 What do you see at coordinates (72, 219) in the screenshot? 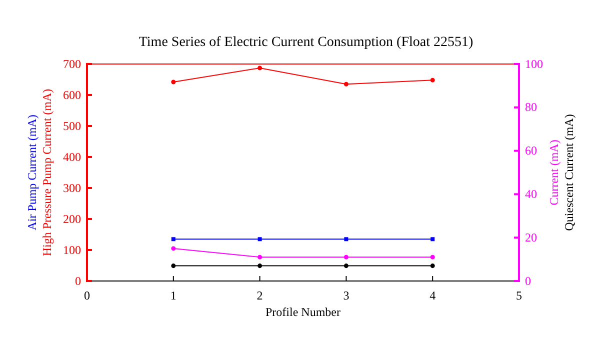
I see `y-tick-label: 200` at bounding box center [72, 219].